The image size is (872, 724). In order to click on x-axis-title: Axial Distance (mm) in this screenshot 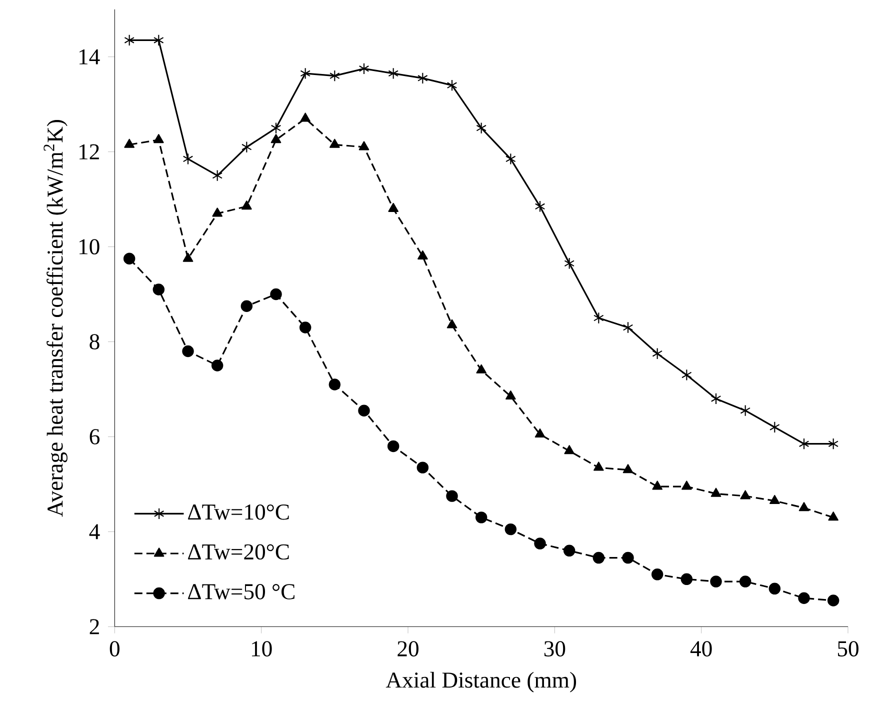, I will do `click(481, 682)`.